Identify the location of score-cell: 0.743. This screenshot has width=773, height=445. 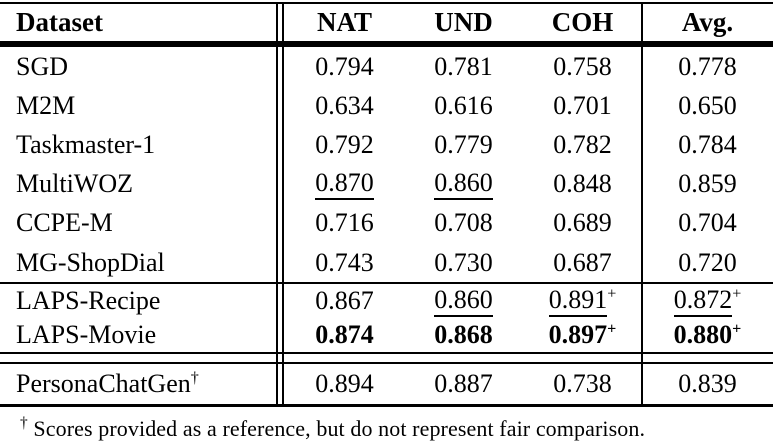
(344, 262).